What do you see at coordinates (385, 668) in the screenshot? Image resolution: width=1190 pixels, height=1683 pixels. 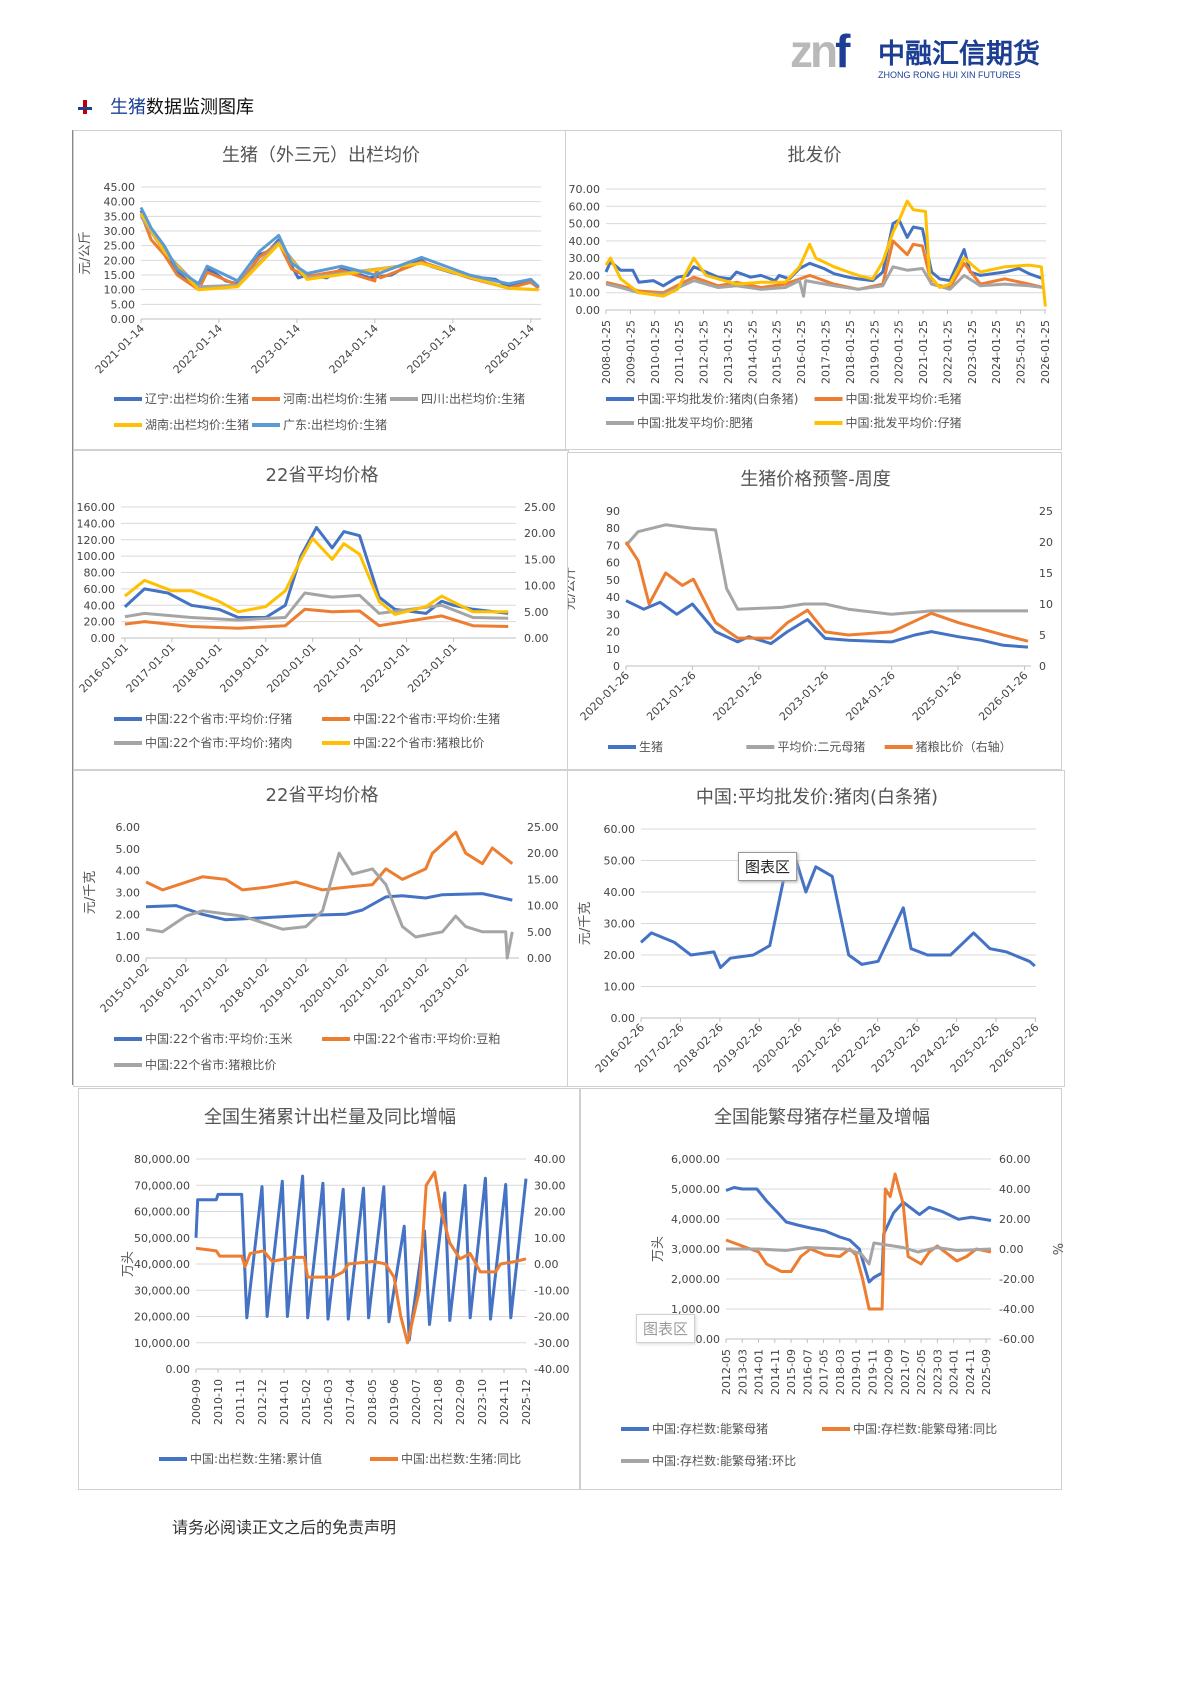 I see `x-tick-label: 2022-01-01` at bounding box center [385, 668].